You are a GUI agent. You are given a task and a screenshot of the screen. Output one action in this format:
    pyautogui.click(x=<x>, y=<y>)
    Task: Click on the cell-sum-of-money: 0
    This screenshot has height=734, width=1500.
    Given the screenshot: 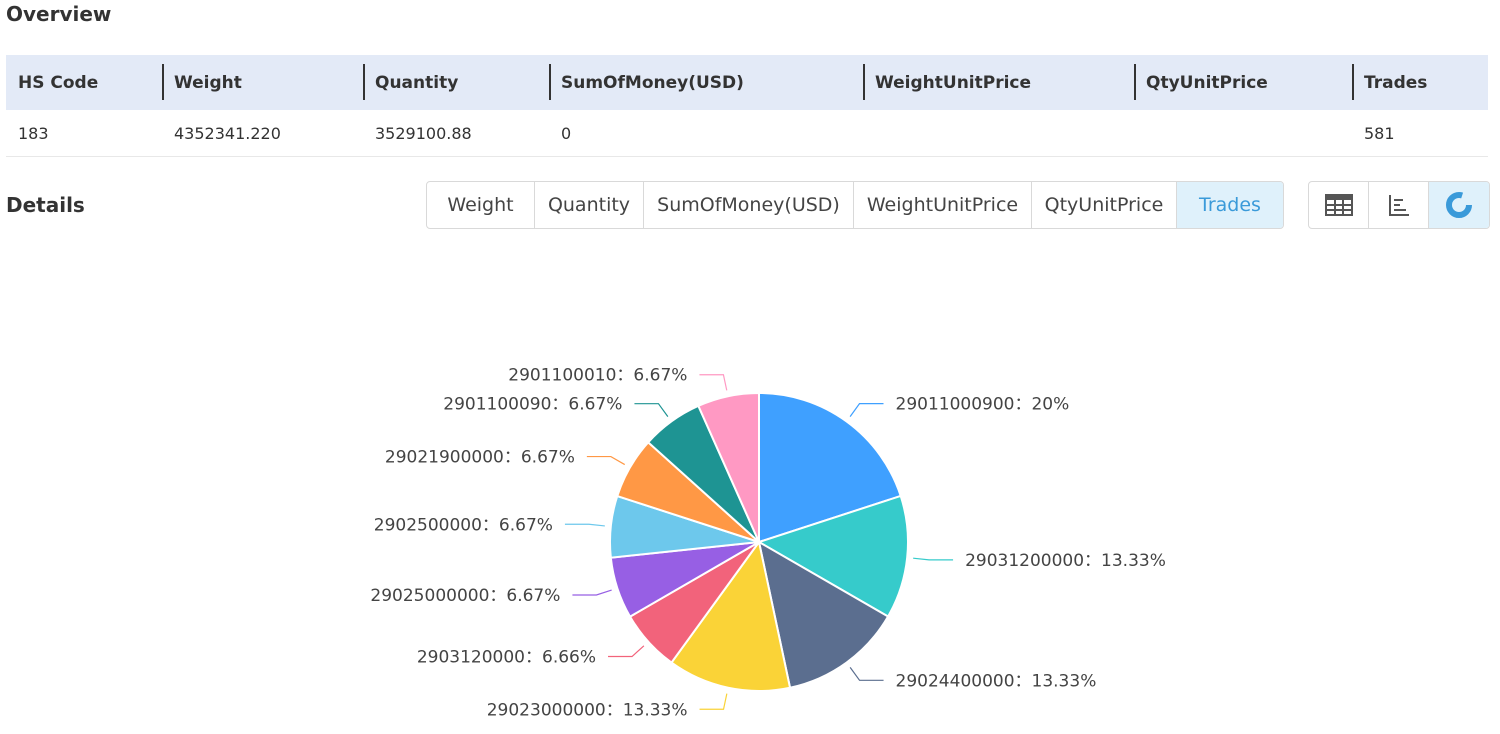 What is the action you would take?
    pyautogui.click(x=706, y=133)
    